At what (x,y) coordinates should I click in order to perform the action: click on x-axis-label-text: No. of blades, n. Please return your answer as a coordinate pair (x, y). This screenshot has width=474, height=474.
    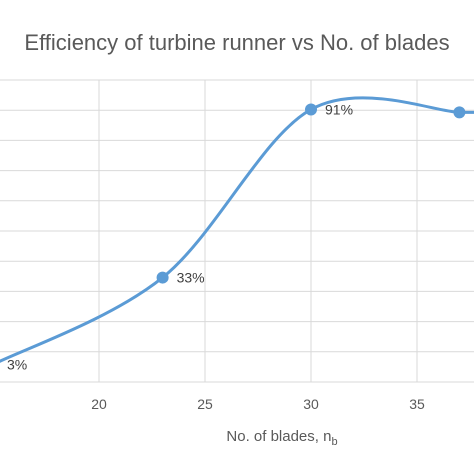
    Looking at the image, I should click on (278, 436).